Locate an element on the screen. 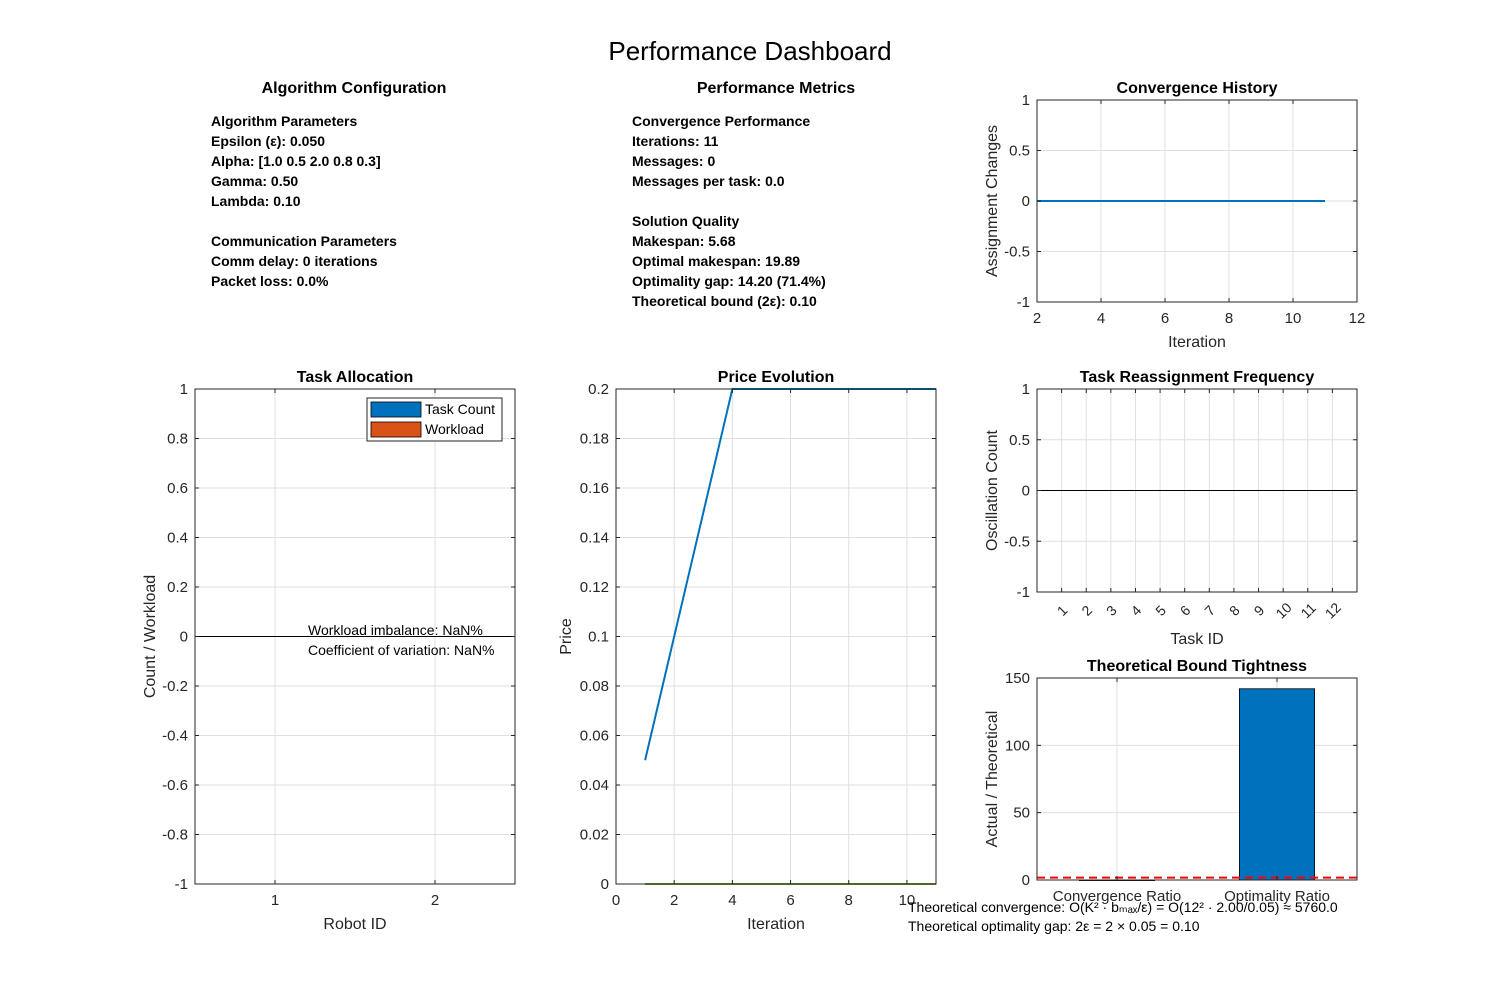  config-line: Algorithm Parameters is located at coordinates (284, 121).